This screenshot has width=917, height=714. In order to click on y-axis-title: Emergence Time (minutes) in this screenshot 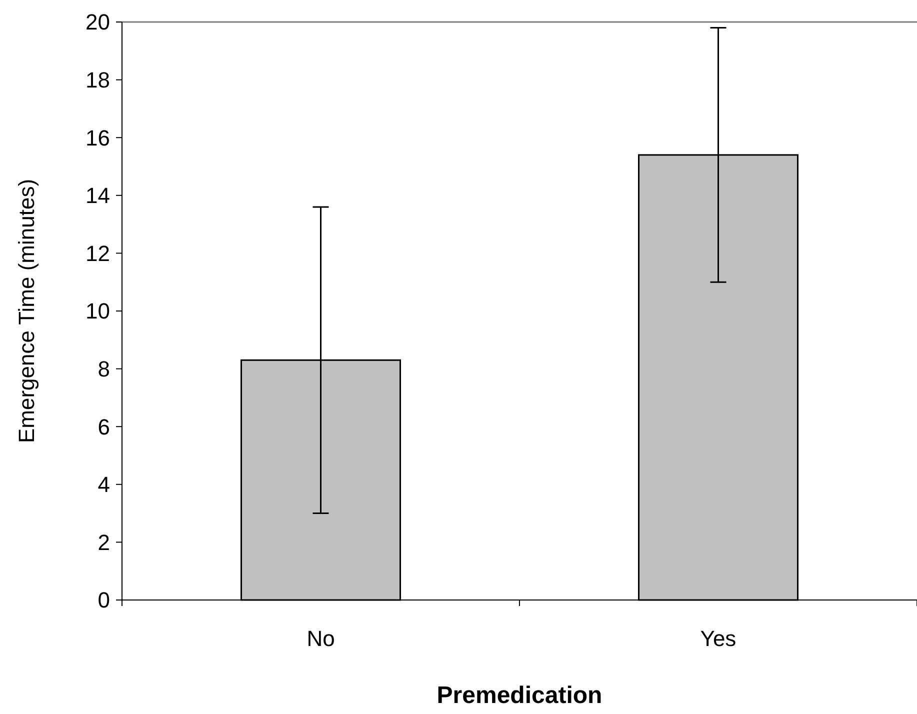, I will do `click(26, 311)`.